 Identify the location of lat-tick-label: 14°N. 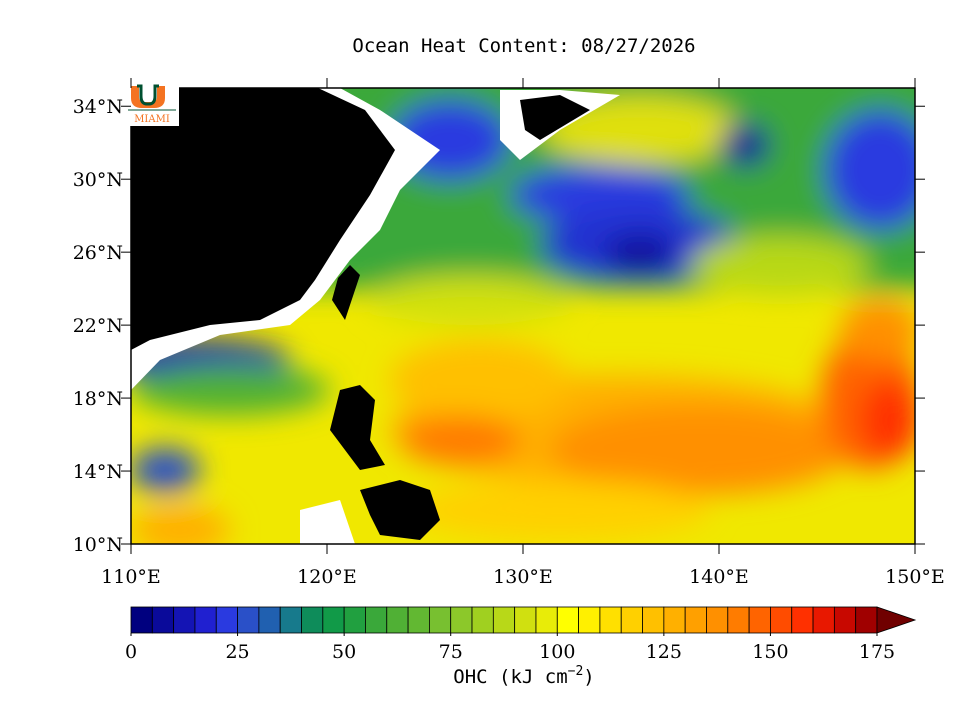
(98, 472).